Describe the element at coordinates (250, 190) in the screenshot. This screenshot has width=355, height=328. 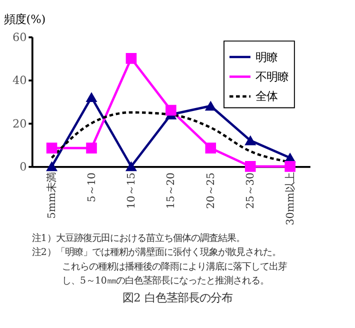
I see `x-tick-label: 25～30` at that location.